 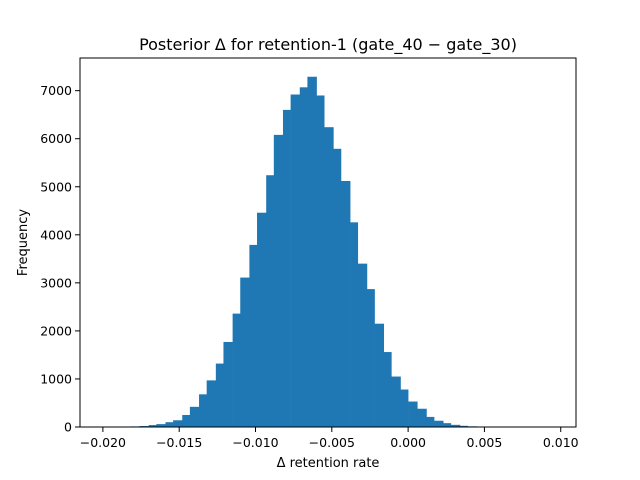 I want to click on x-tick-label: −0.005, so click(x=332, y=442).